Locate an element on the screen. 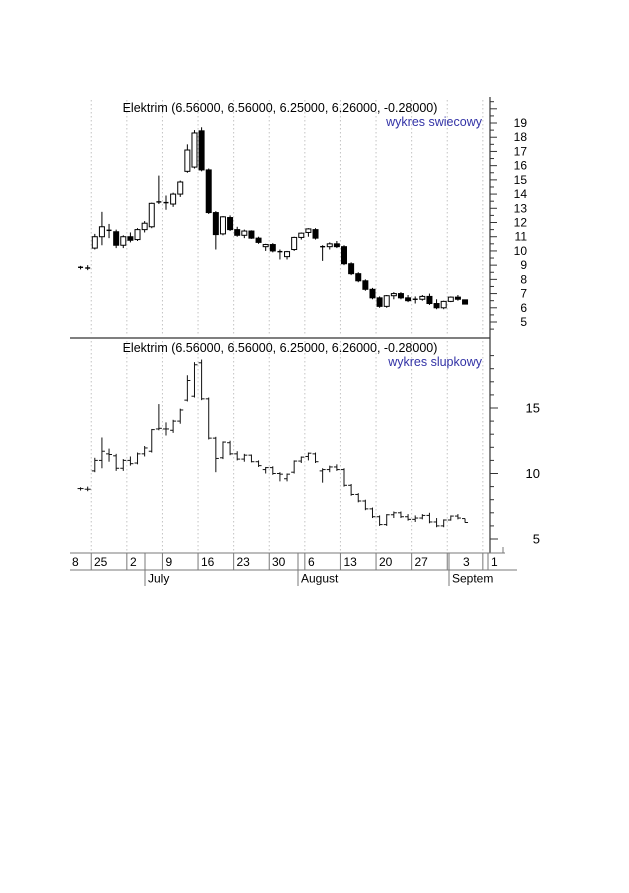 Image resolution: width=629 pixels, height=893 pixels. month-label: Septem is located at coordinates (472, 579).